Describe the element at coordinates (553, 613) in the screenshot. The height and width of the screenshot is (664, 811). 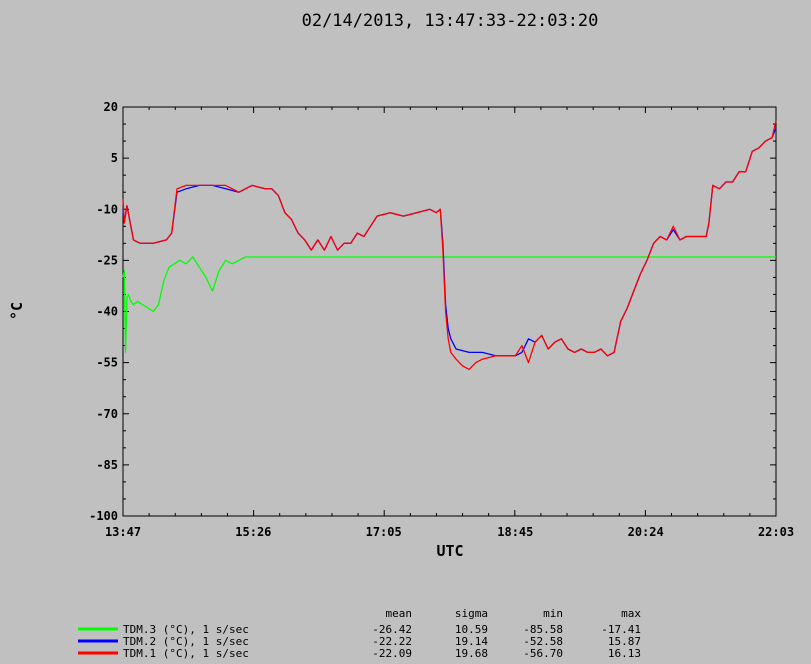
I see `stats-header-min: min` at that location.